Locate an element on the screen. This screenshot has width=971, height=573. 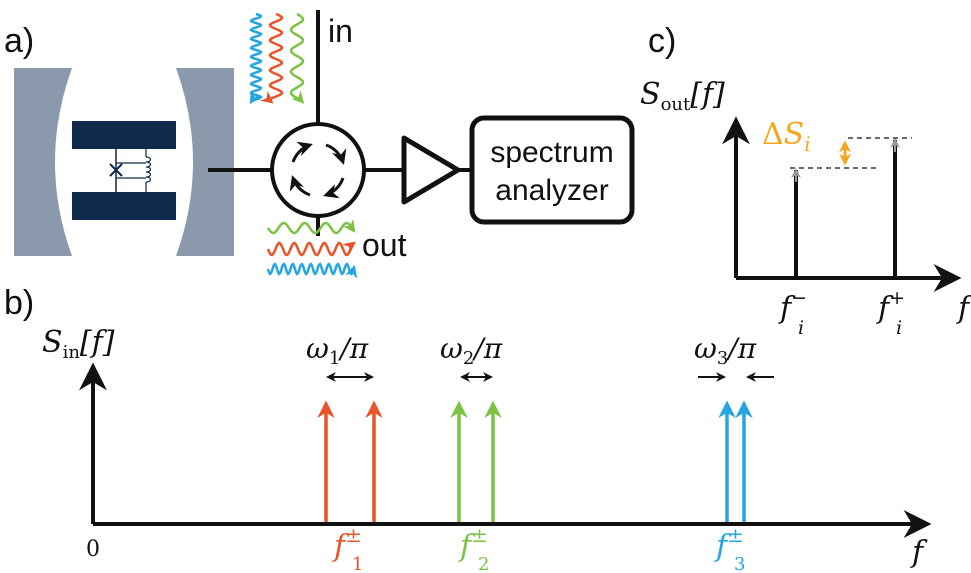
circulator-icon is located at coordinates (318, 170).